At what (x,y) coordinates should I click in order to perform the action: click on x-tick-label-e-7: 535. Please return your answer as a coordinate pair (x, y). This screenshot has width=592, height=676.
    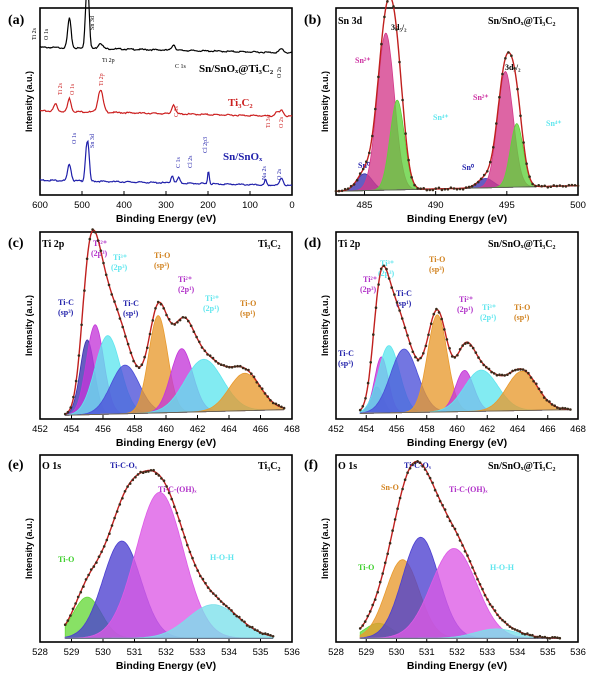
    Looking at the image, I should click on (261, 652).